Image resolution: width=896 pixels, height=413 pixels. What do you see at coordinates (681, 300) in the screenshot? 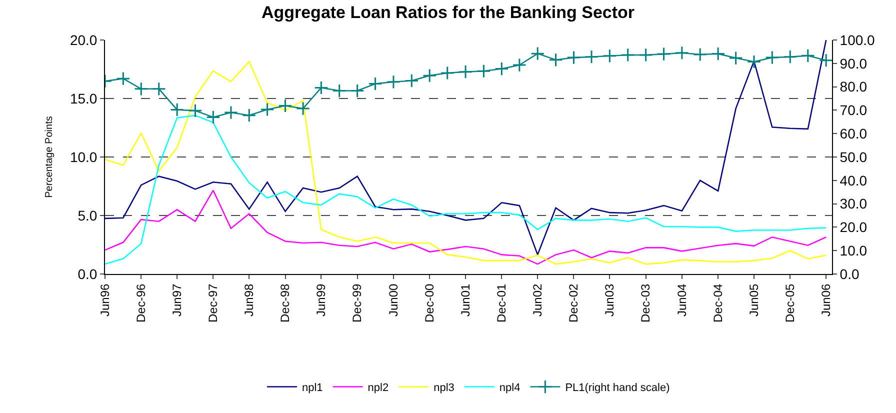
I see `x-tick-label: Jun04` at bounding box center [681, 300].